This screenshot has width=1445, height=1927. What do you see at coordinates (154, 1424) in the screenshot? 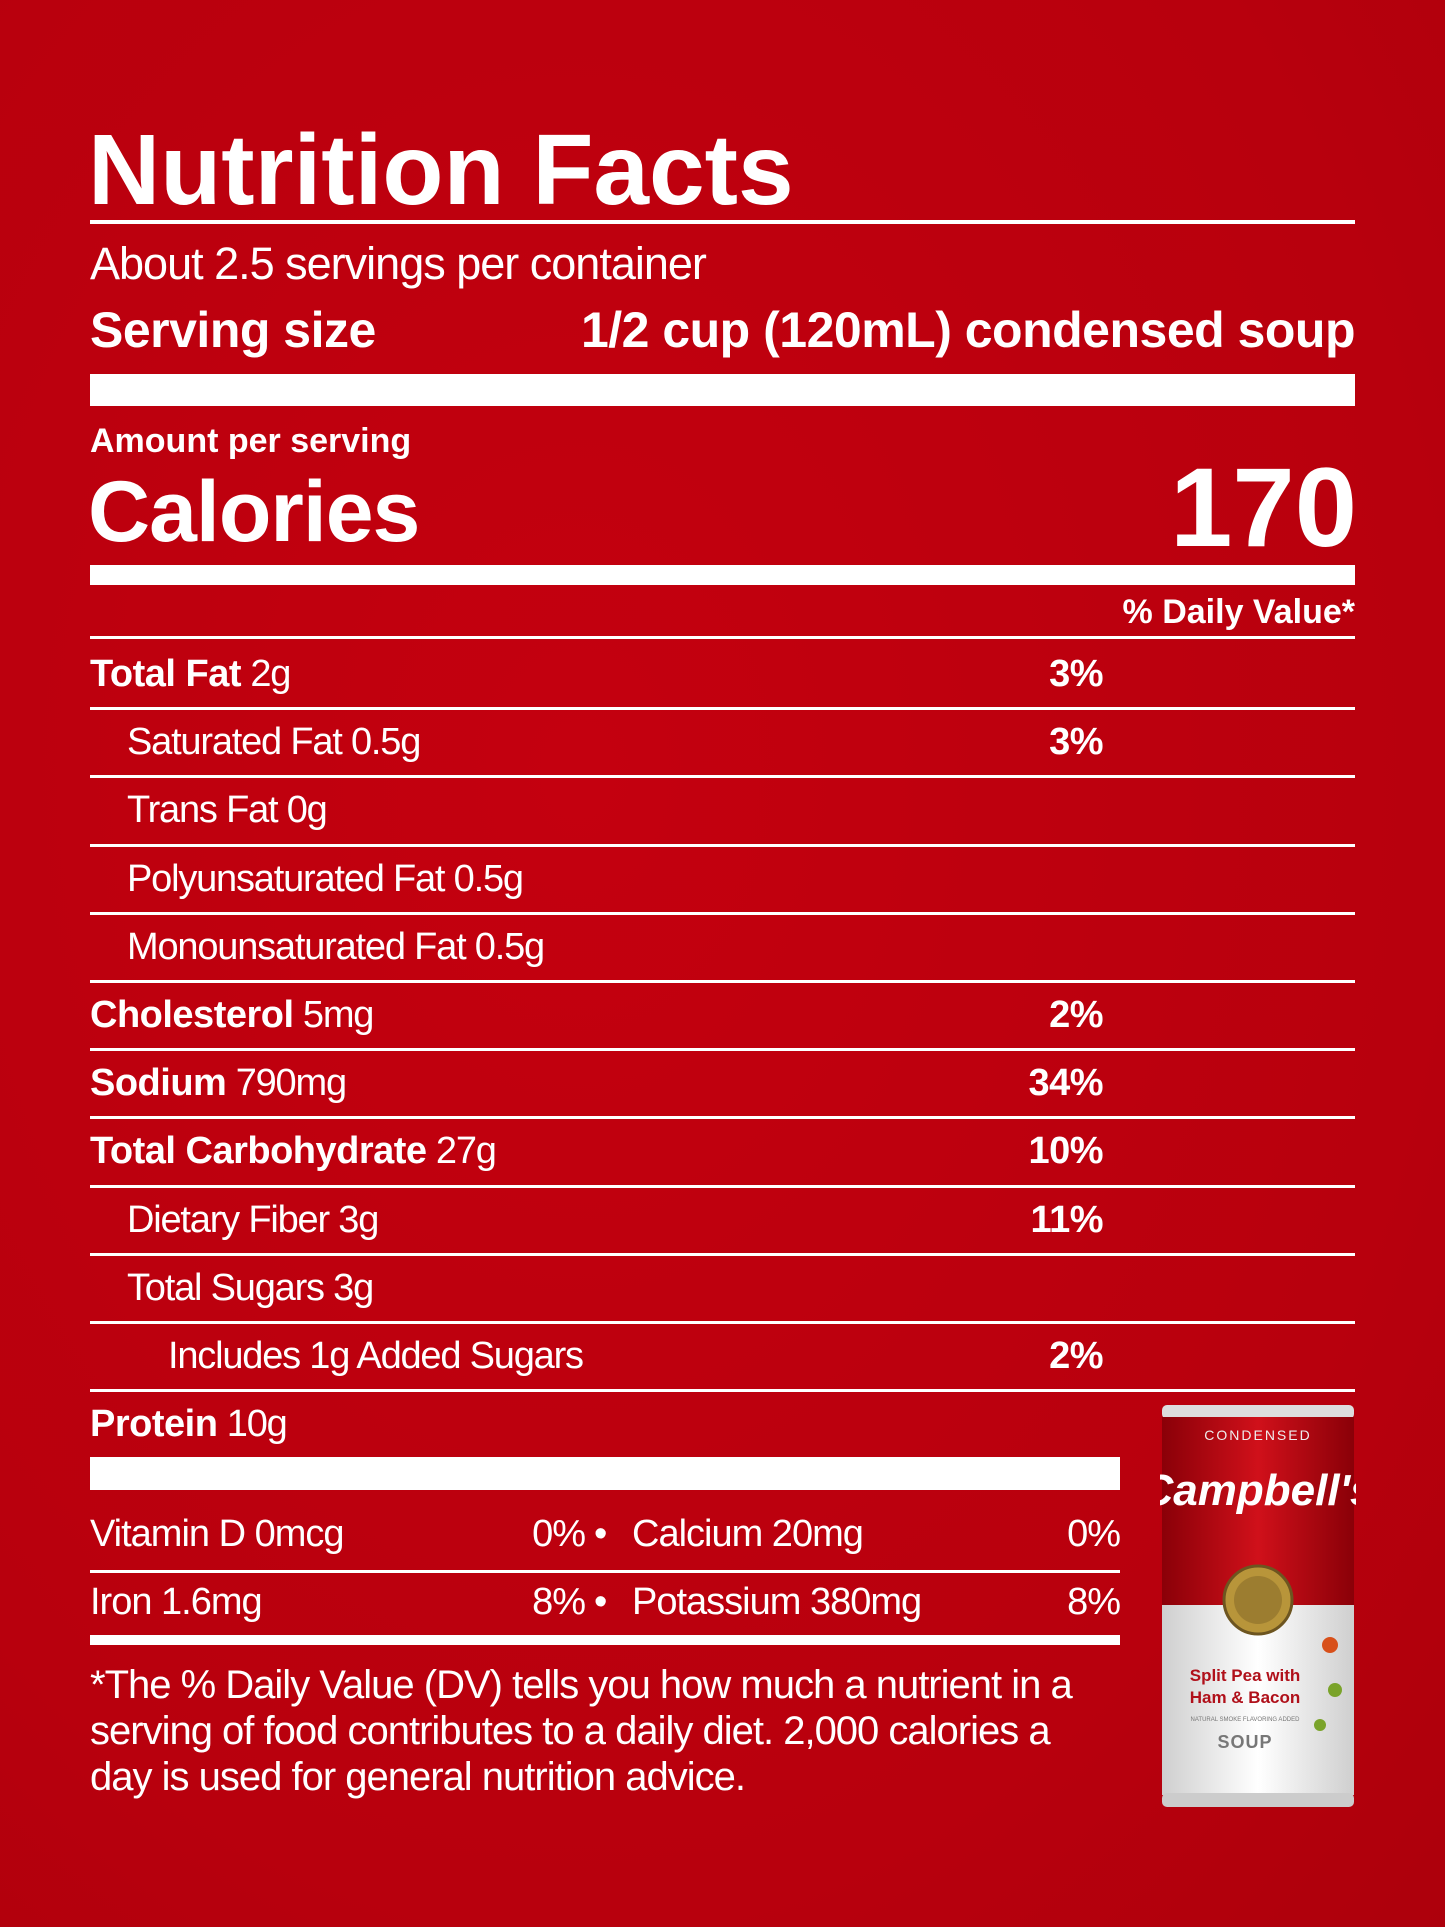
I see `nutrient-name: Protein` at bounding box center [154, 1424].